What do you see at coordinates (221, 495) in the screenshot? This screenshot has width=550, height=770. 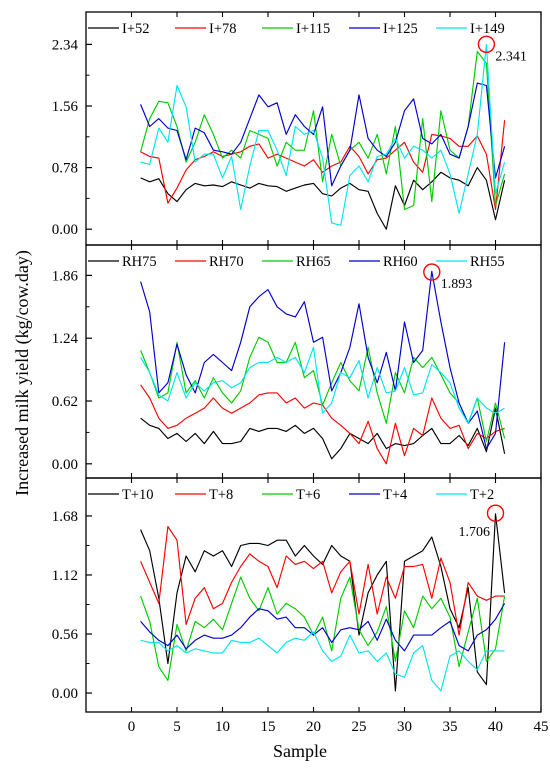 I see `legend-label: T+8` at bounding box center [221, 495].